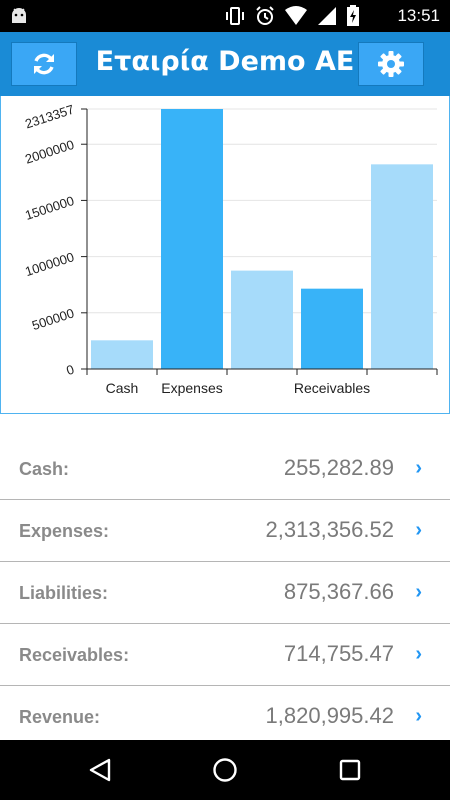 The width and height of the screenshot is (450, 800). Describe the element at coordinates (402, 266) in the screenshot. I see `bar-revenue` at that location.